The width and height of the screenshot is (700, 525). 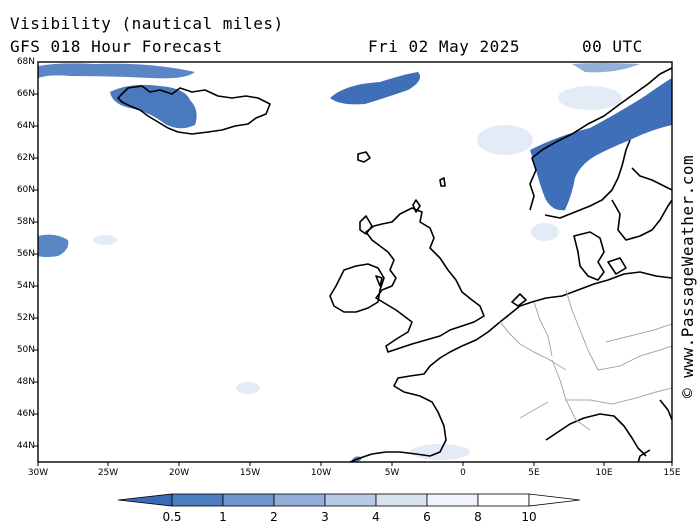 What do you see at coordinates (25, 62) in the screenshot?
I see `lat-label-68n: 68N` at bounding box center [25, 62].